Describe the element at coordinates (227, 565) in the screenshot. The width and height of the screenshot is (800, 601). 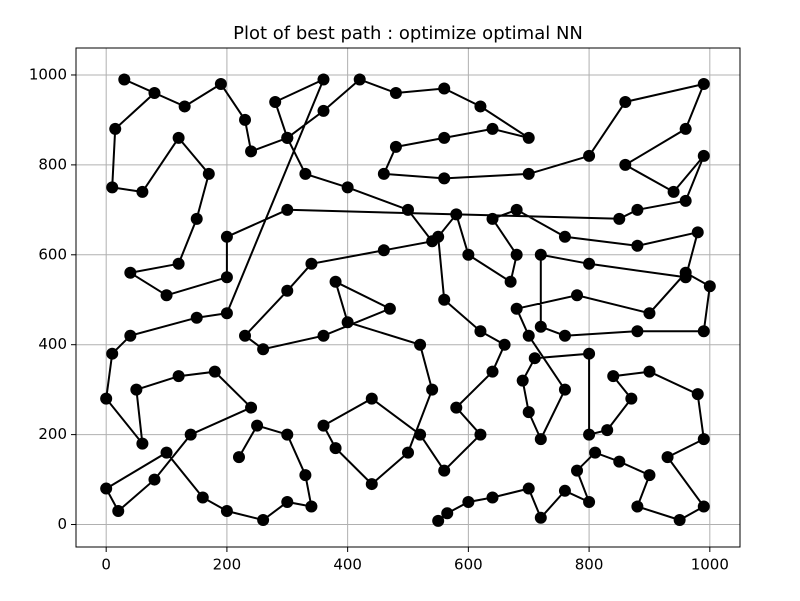
I see `x-tick-label: 200` at that location.